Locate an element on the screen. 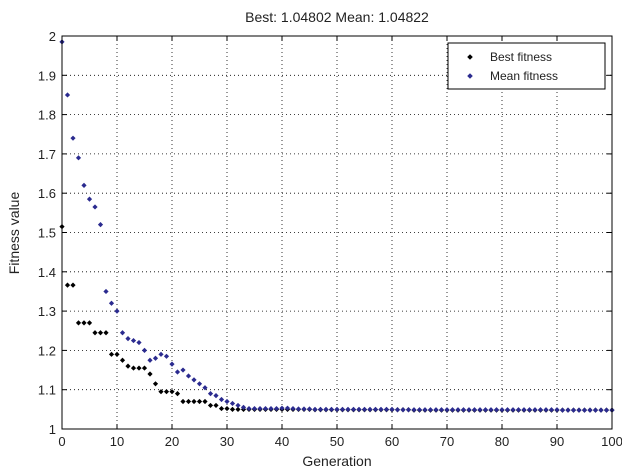 This screenshot has height=468, width=622. x-tick-label: 30 is located at coordinates (227, 441).